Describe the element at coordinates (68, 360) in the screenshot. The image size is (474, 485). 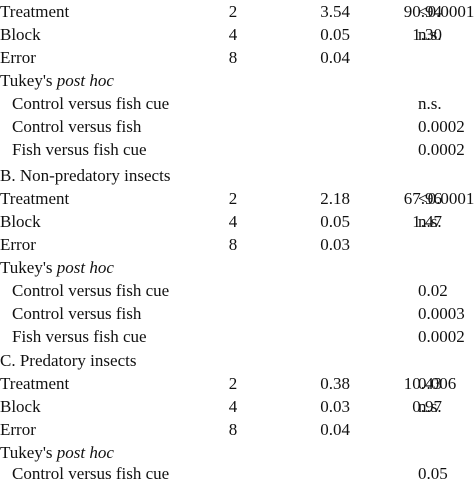
I see `section-title: C. Predatory insects` at that location.